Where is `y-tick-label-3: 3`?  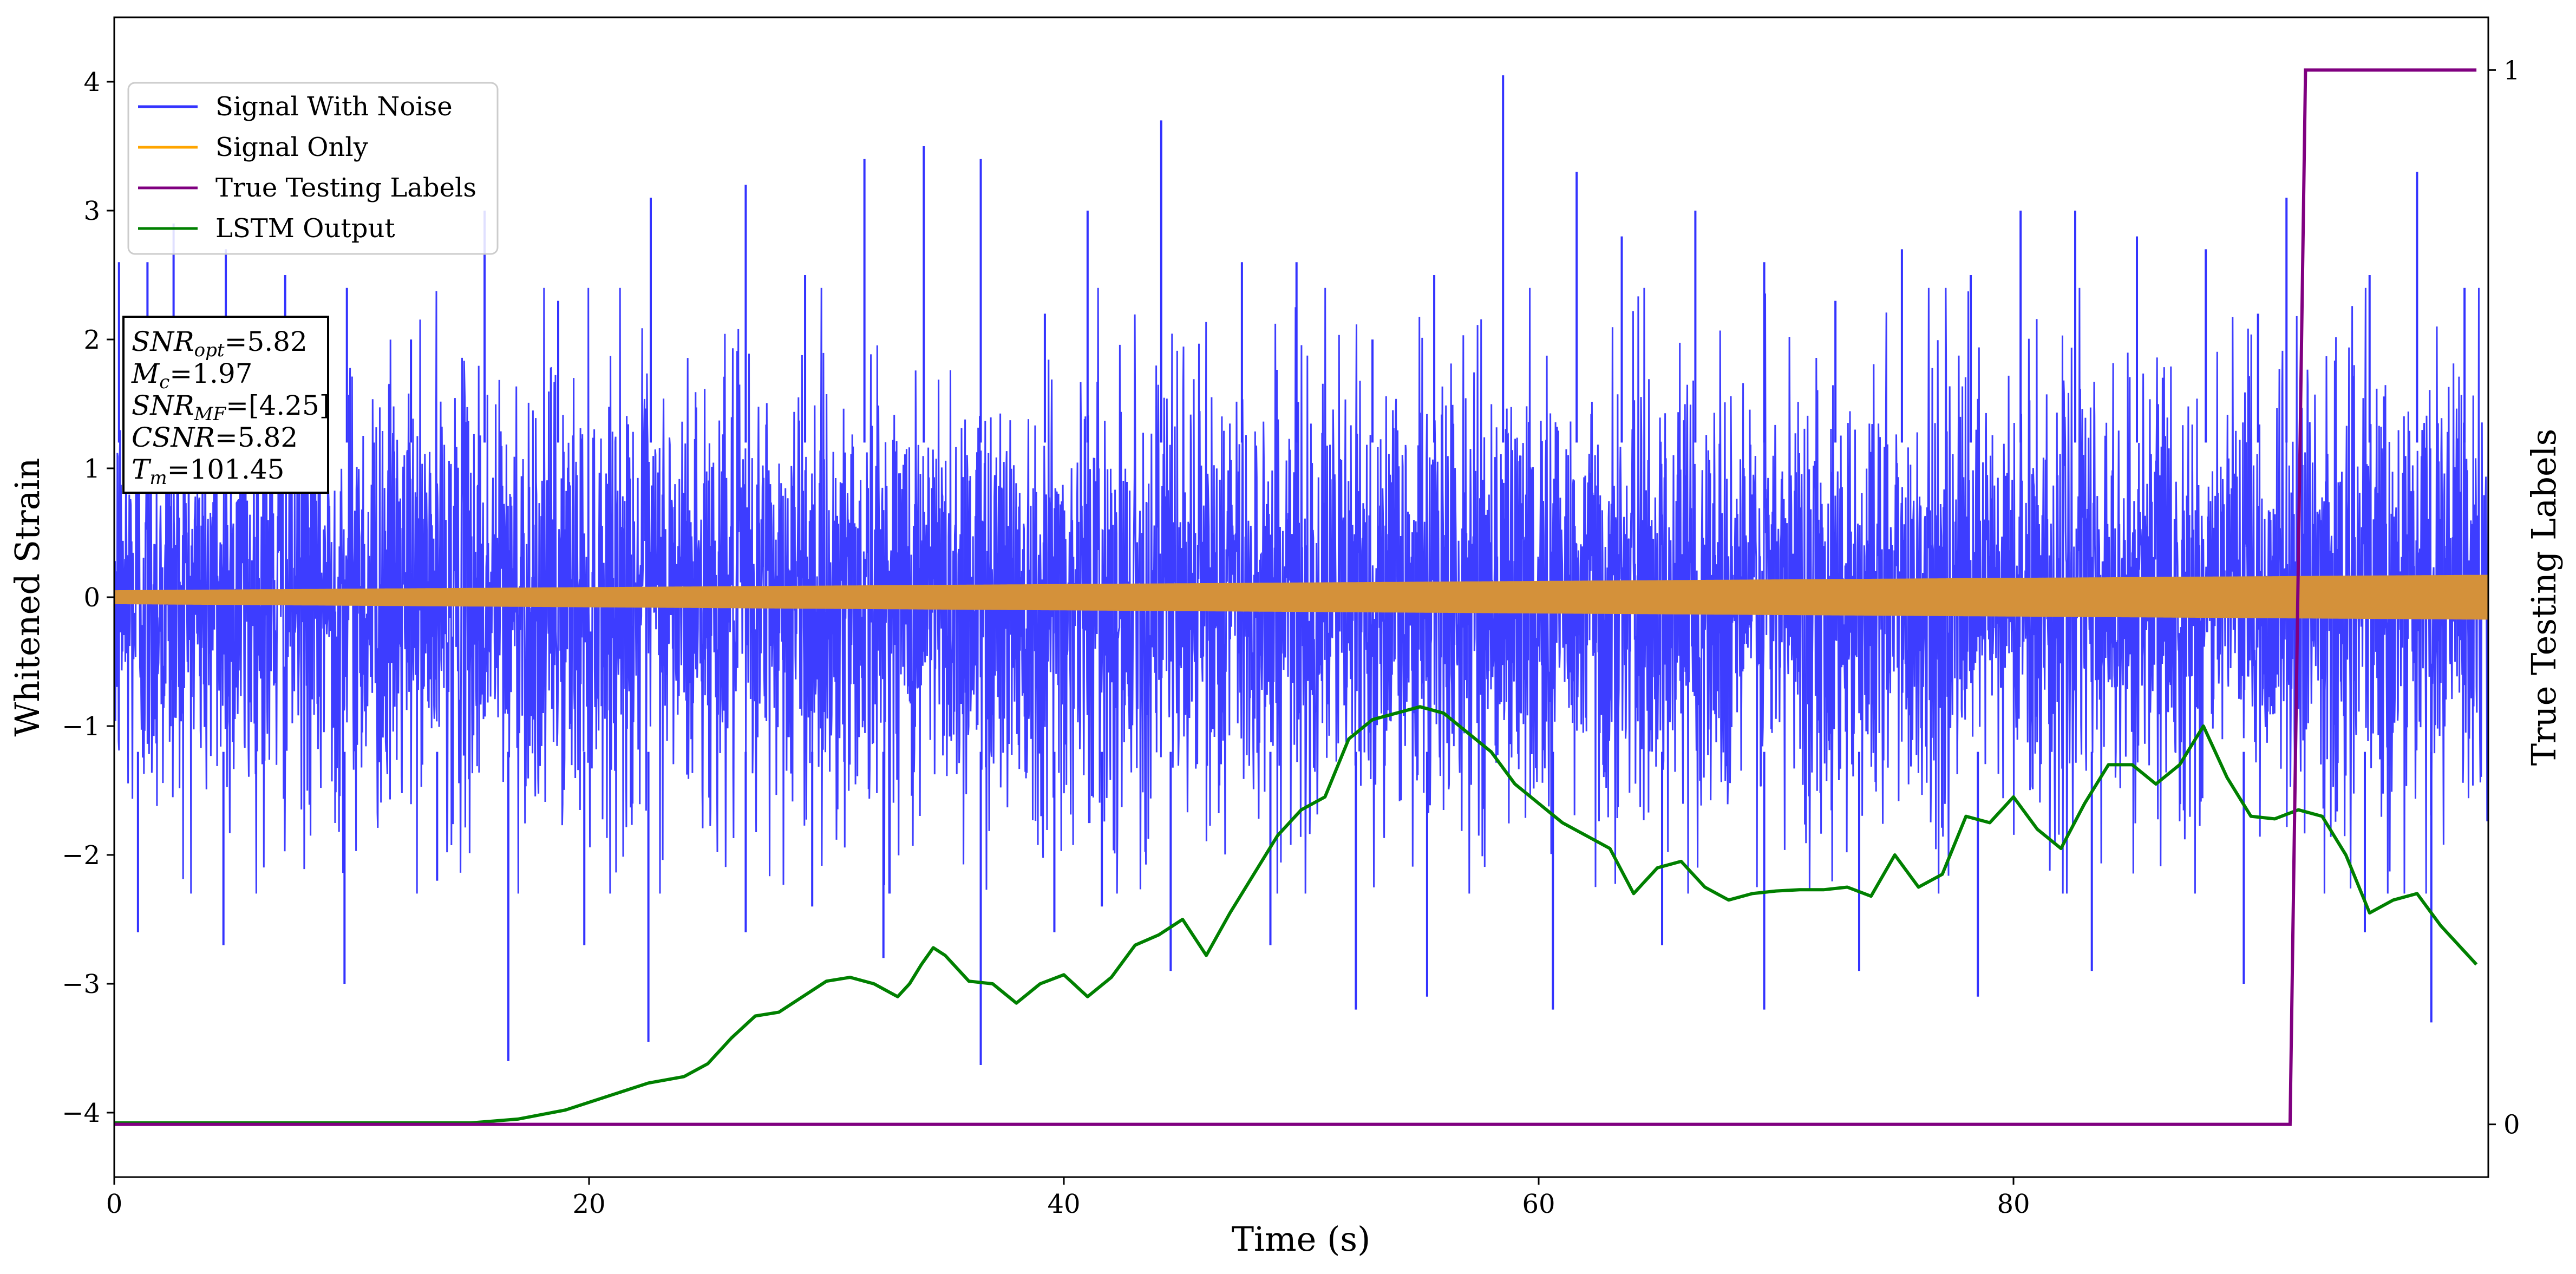 y-tick-label-3: 3 is located at coordinates (92, 211).